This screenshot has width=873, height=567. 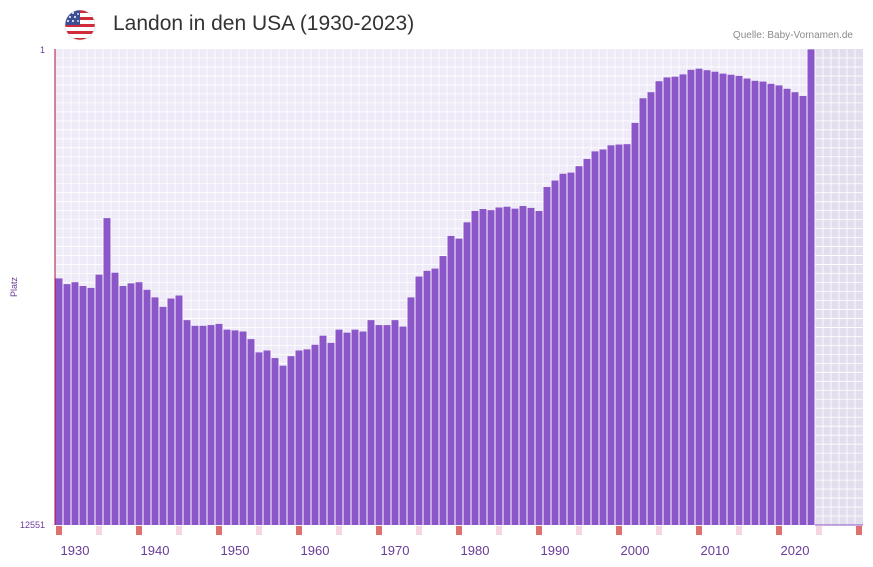 I want to click on y-tick-label: 12551, so click(x=32, y=525).